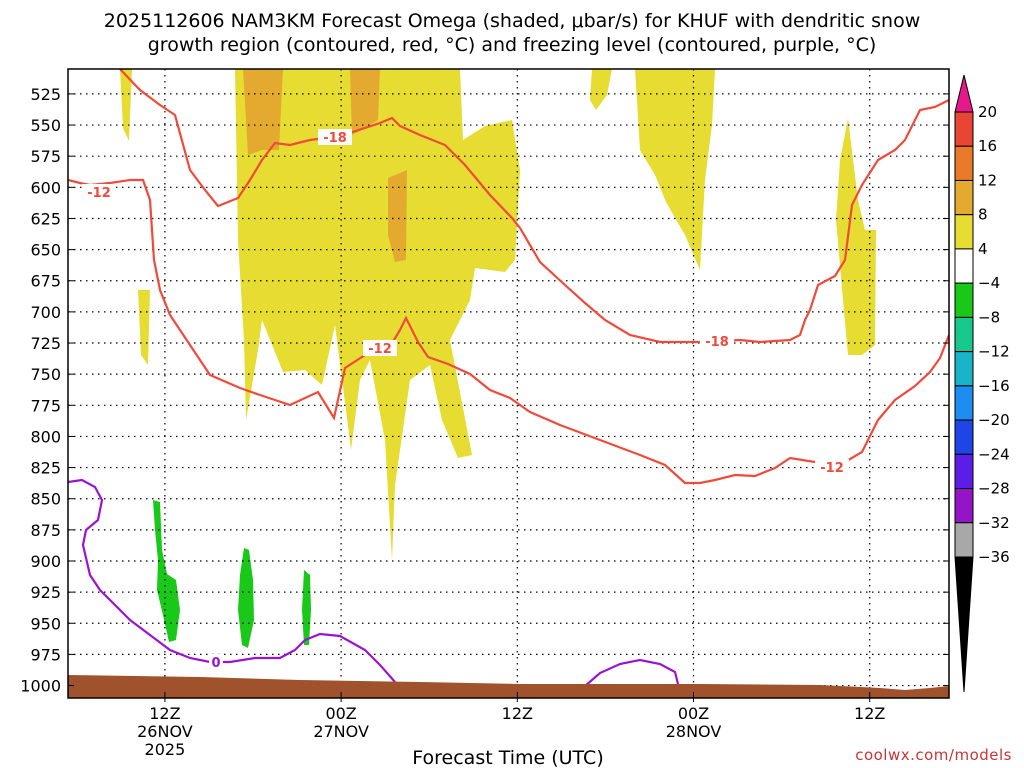 Image resolution: width=1024 pixels, height=768 pixels. What do you see at coordinates (341, 731) in the screenshot?
I see `x-tick-label: 27NOV` at bounding box center [341, 731].